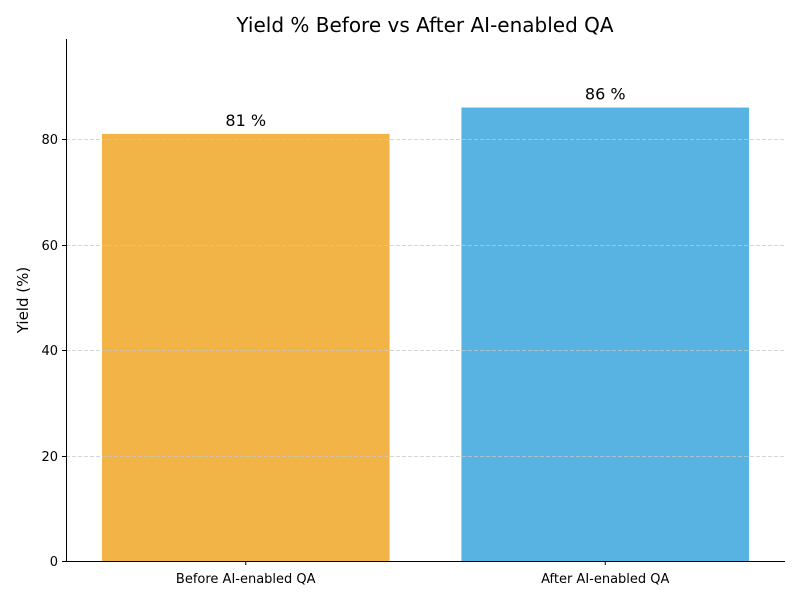 This screenshot has width=800, height=604. Describe the element at coordinates (245, 120) in the screenshot. I see `bar-value-label: 81 %` at that location.